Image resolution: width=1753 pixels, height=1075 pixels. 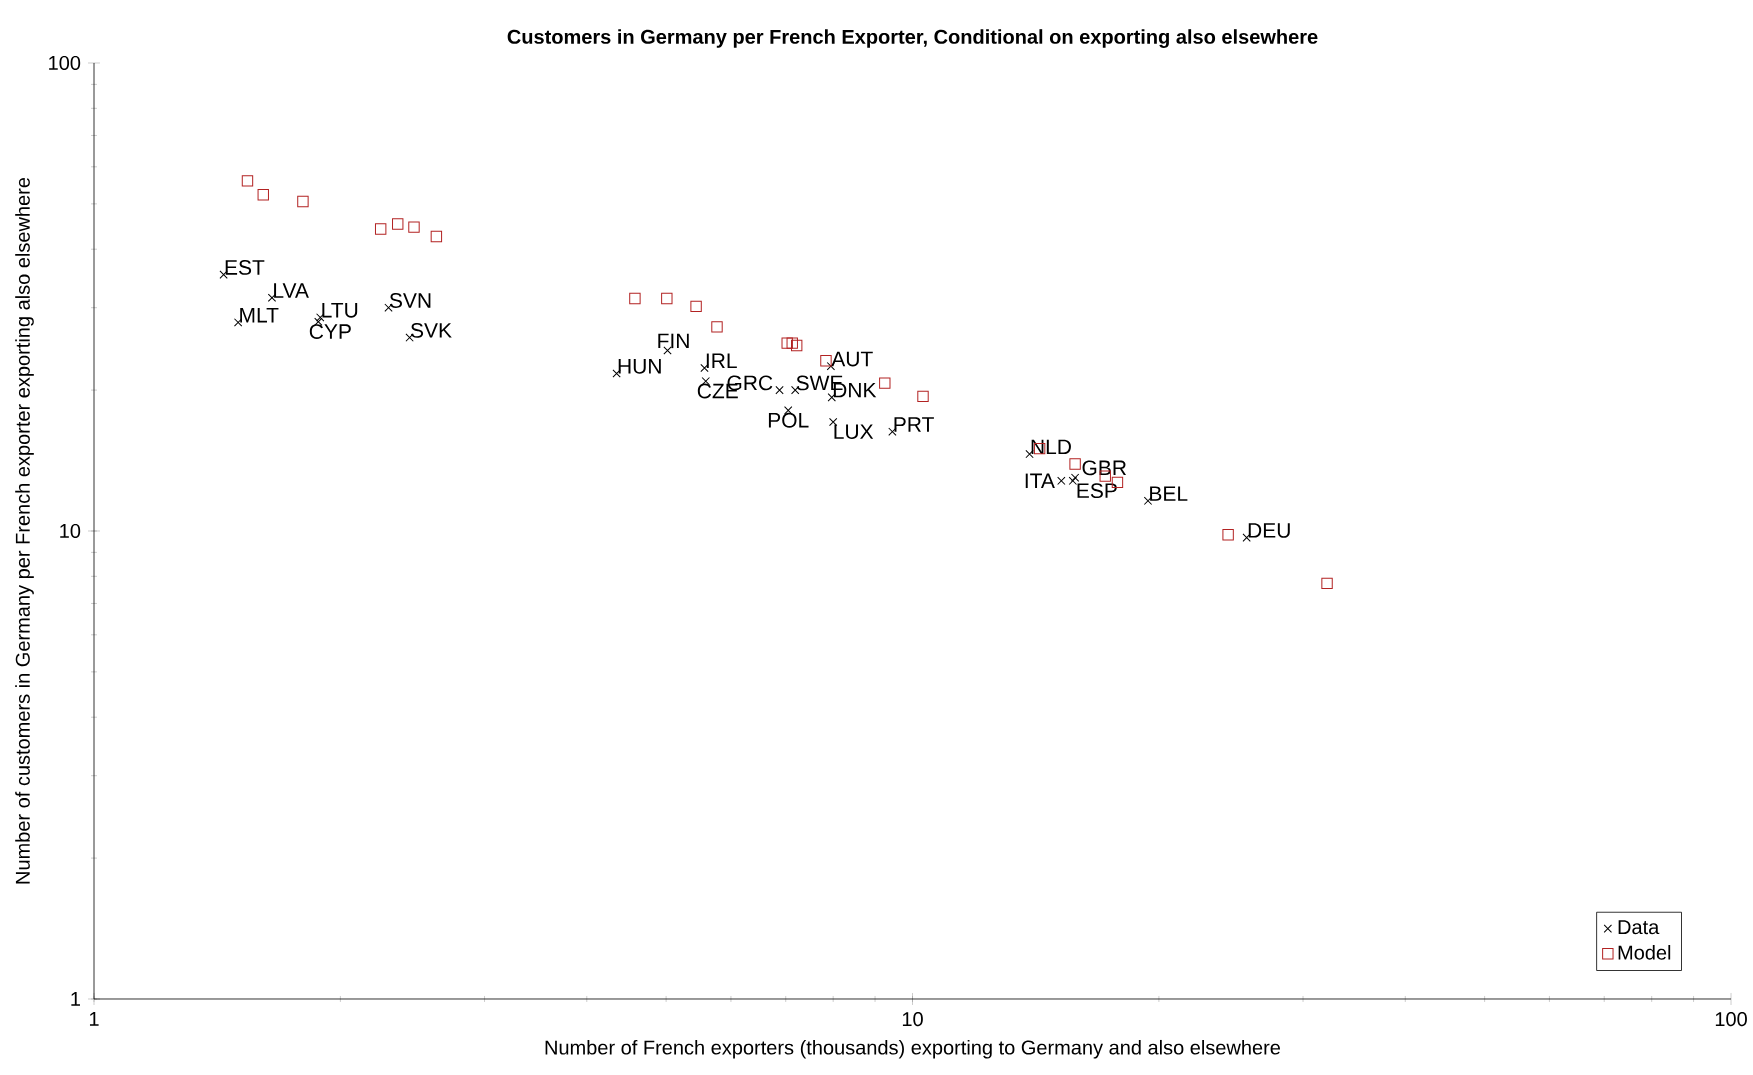 What do you see at coordinates (1104, 468) in the screenshot?
I see `annotation: GBR` at bounding box center [1104, 468].